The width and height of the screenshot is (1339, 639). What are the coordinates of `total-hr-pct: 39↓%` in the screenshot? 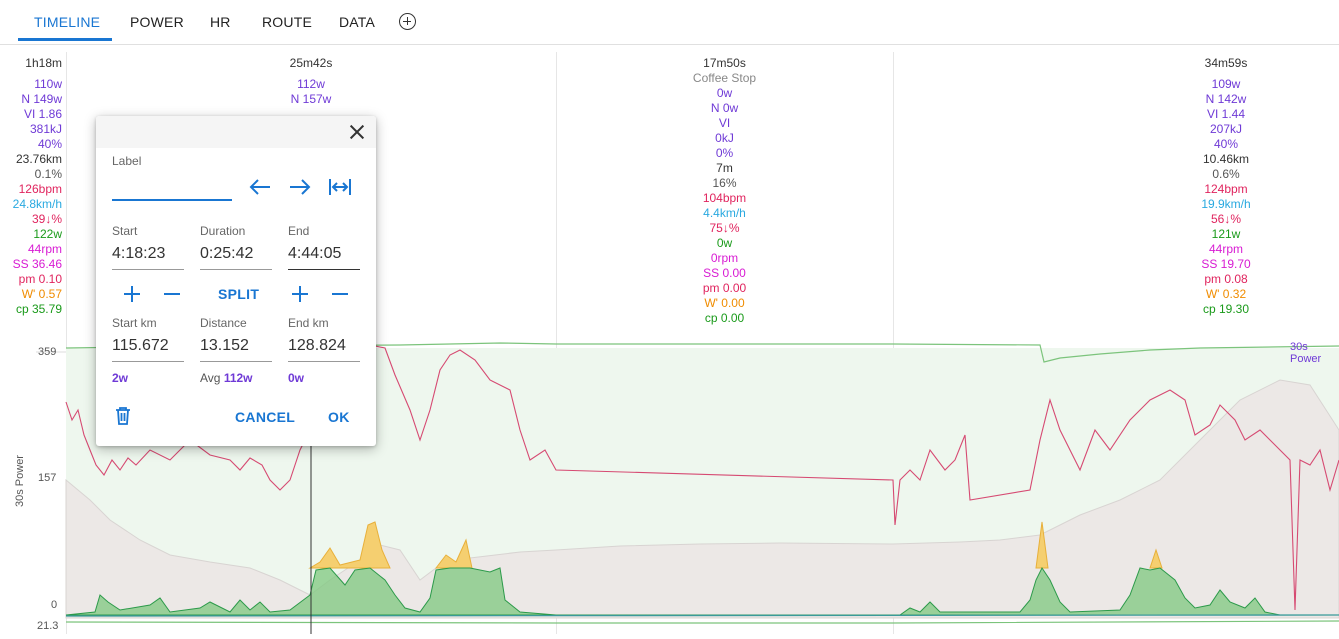 It's located at (46, 219).